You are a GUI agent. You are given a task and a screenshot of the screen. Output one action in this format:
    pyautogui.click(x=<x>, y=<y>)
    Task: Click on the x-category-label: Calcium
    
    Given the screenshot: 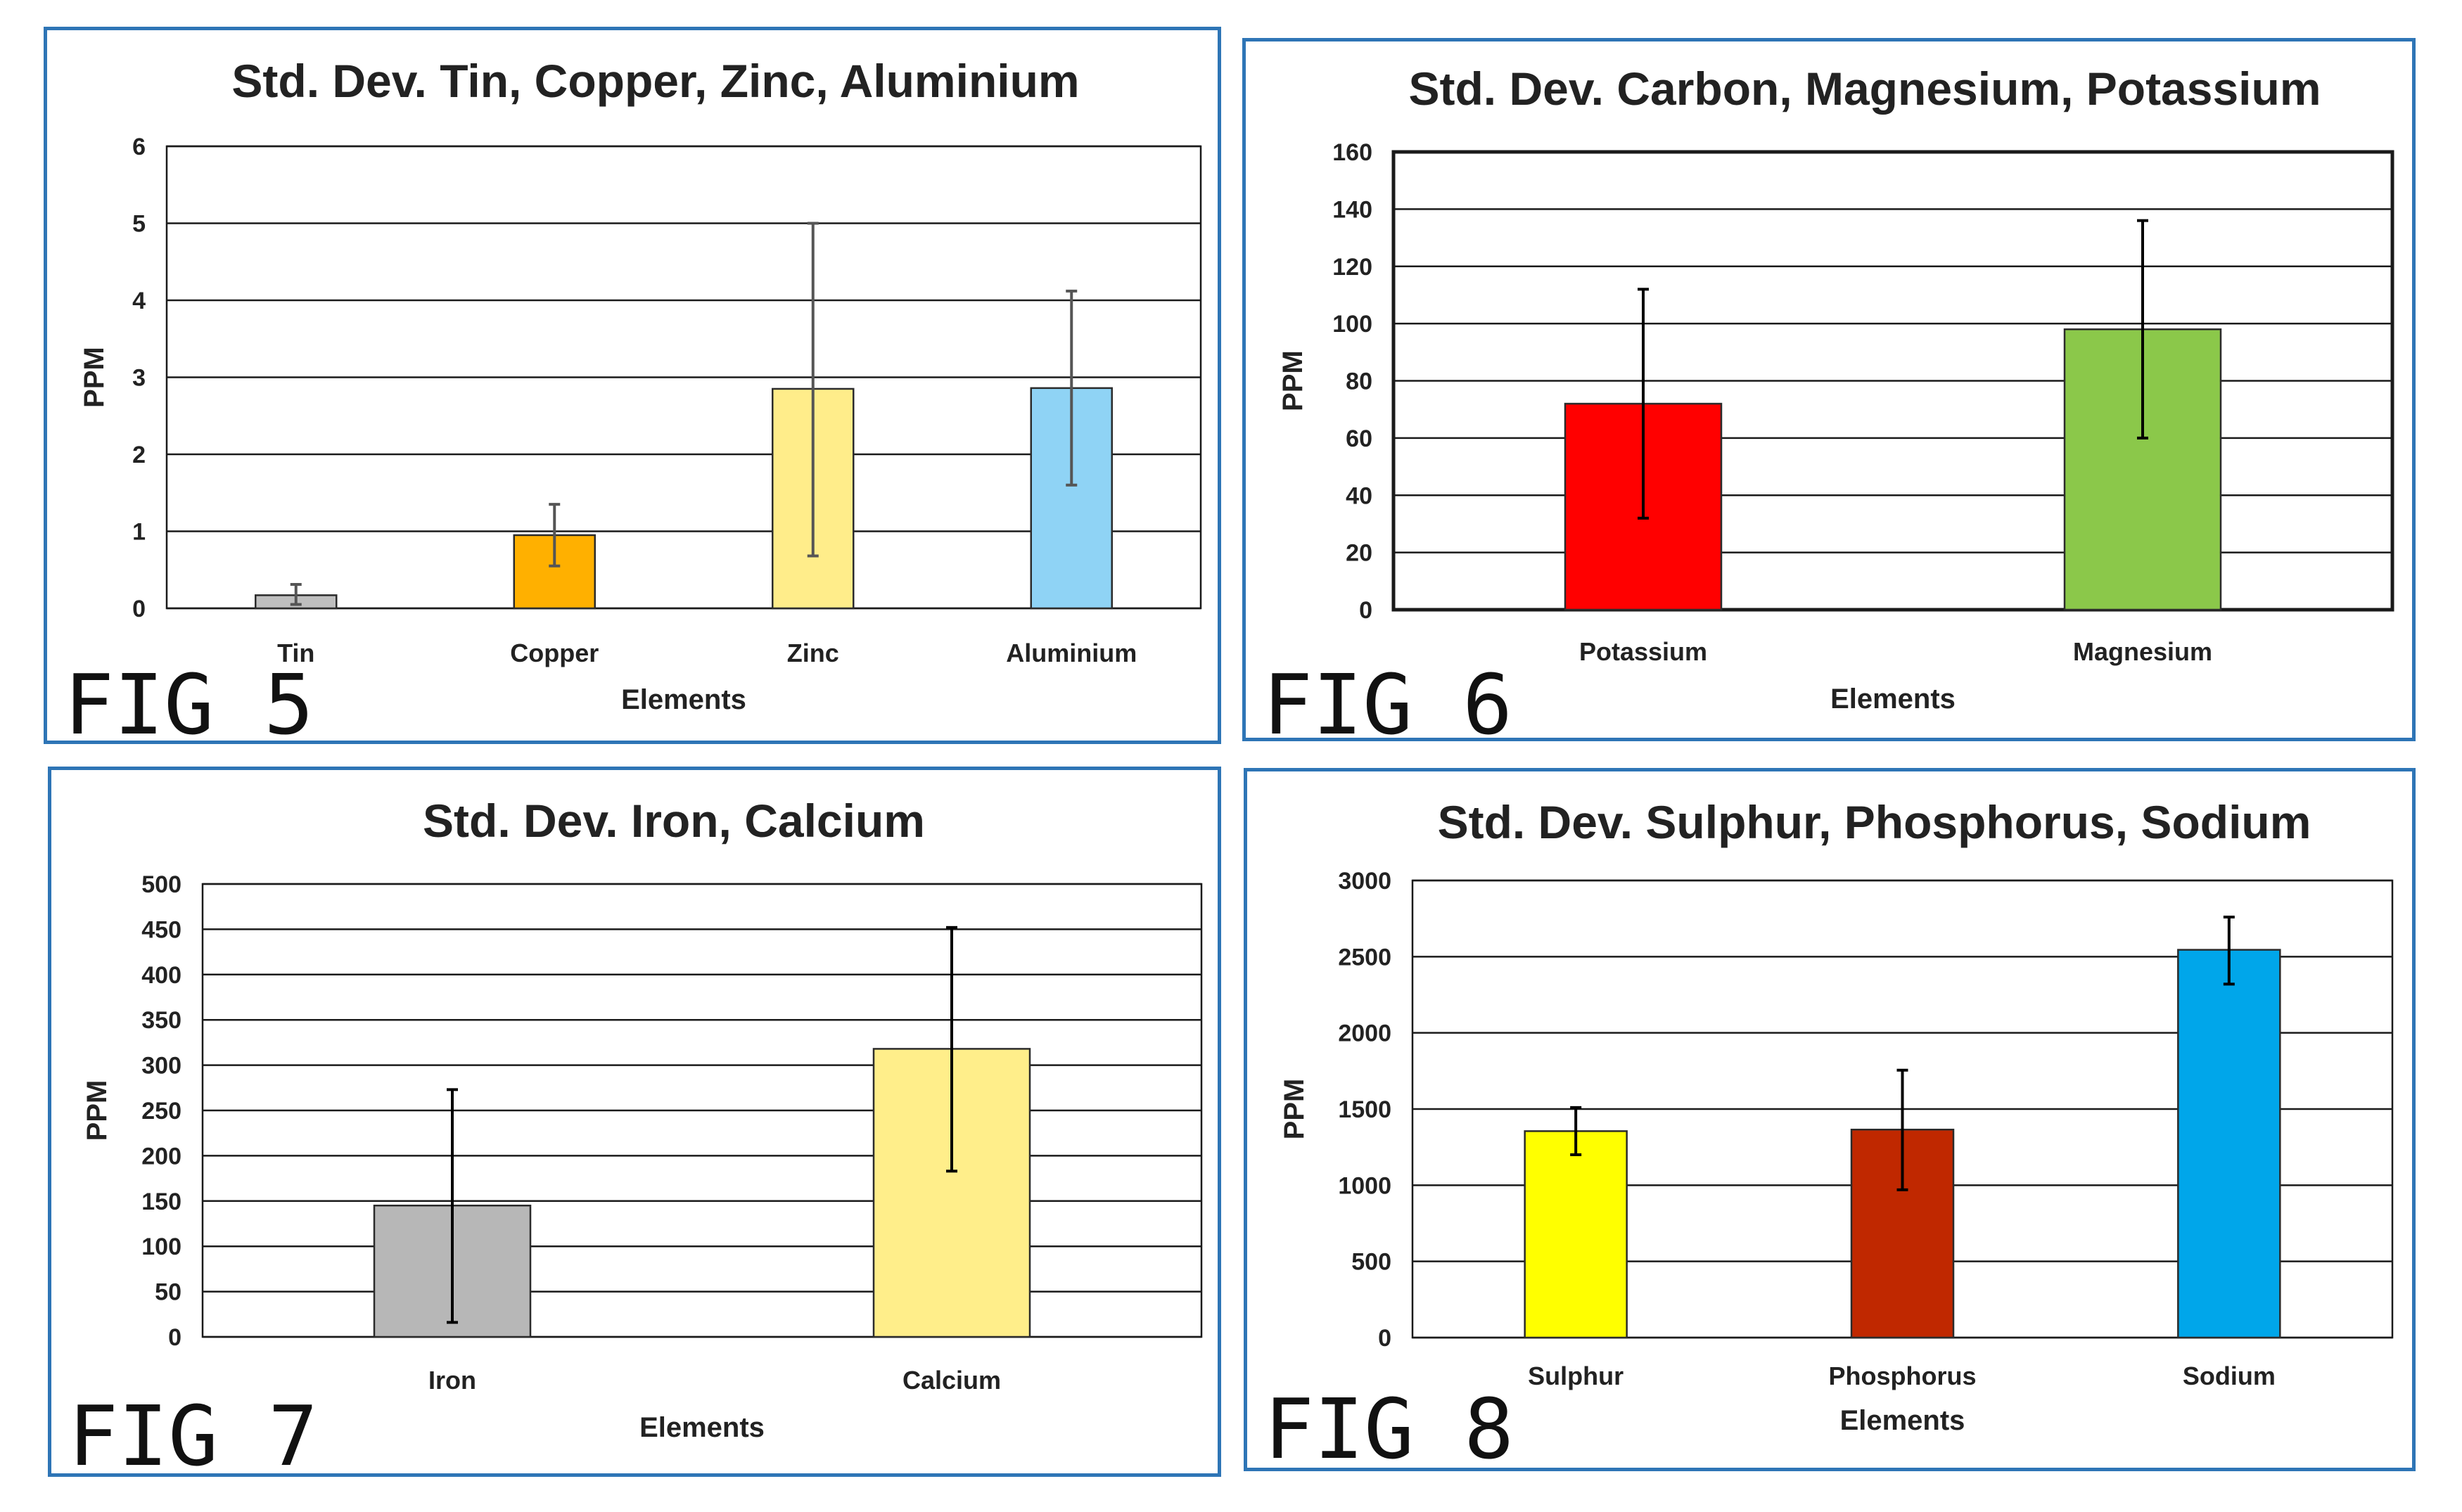 What is the action you would take?
    pyautogui.click(x=951, y=1380)
    